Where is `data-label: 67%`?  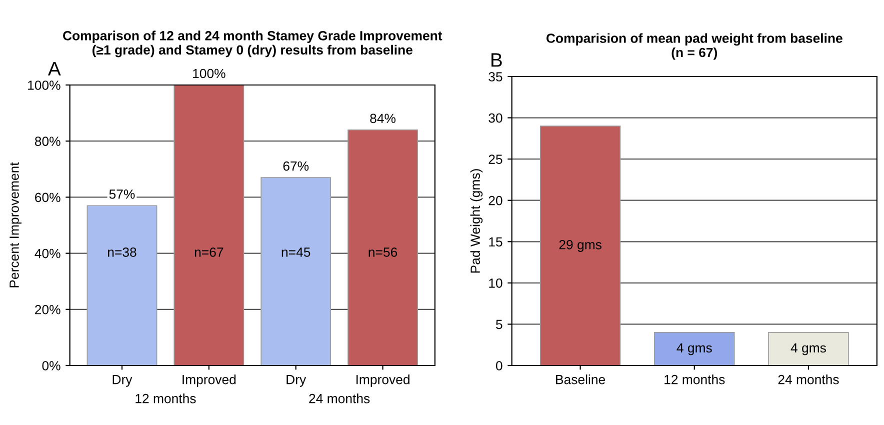 data-label: 67% is located at coordinates (296, 166).